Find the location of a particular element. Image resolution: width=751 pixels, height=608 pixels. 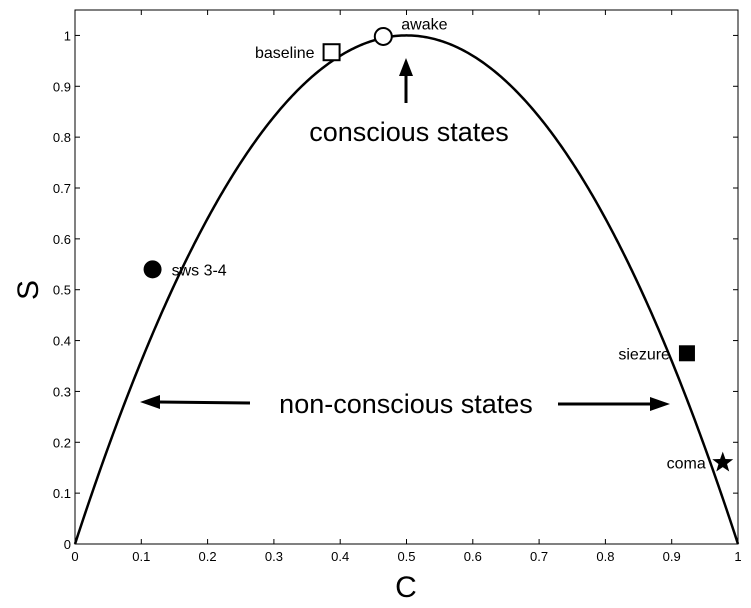

x-axis-label: C is located at coordinates (406, 587).